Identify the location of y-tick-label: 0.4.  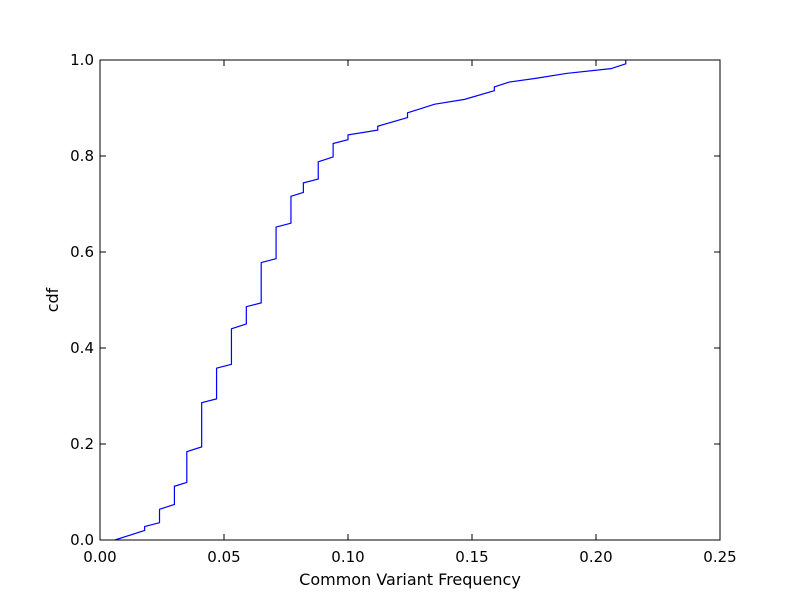
(82, 348).